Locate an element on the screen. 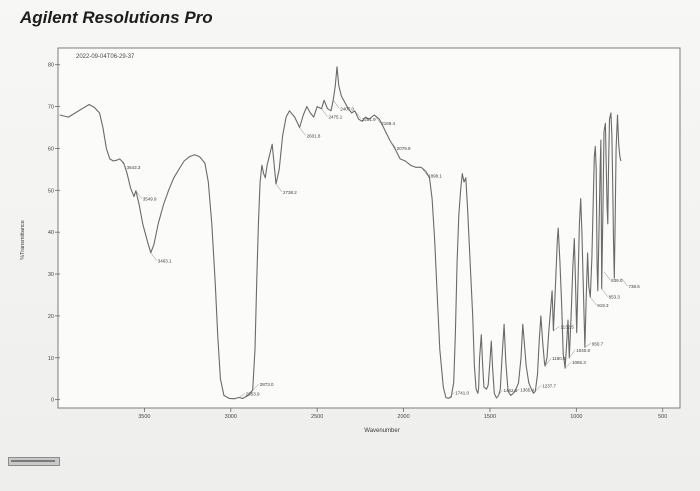 The height and width of the screenshot is (491, 700). y-tick-label: 10 is located at coordinates (51, 359).